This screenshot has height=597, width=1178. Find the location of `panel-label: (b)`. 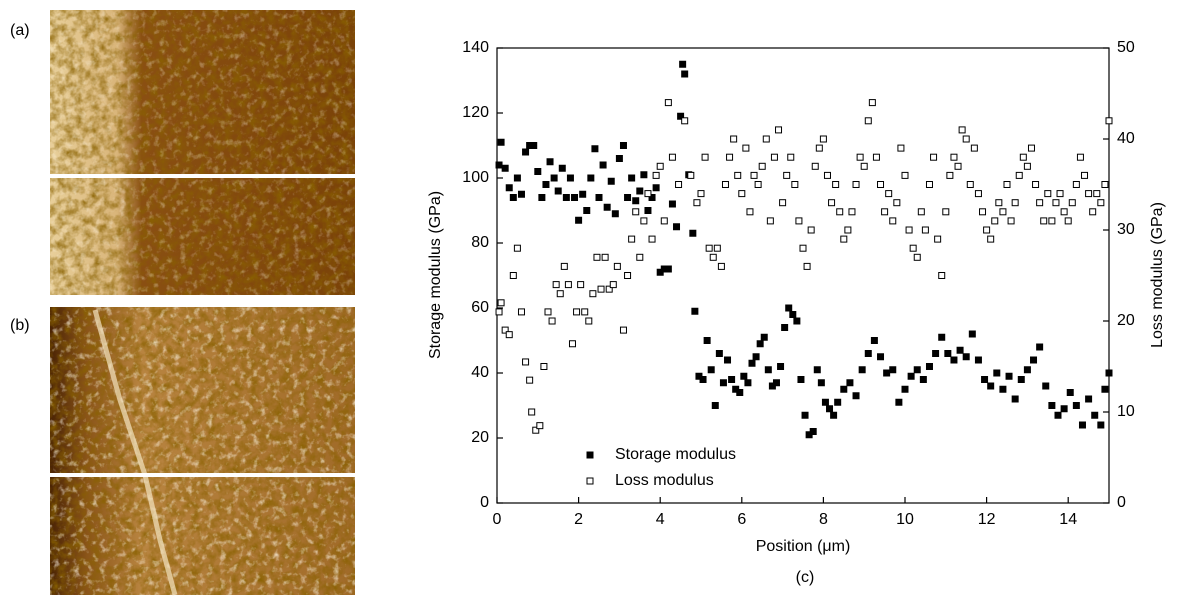

panel-label: (b) is located at coordinates (20, 325).